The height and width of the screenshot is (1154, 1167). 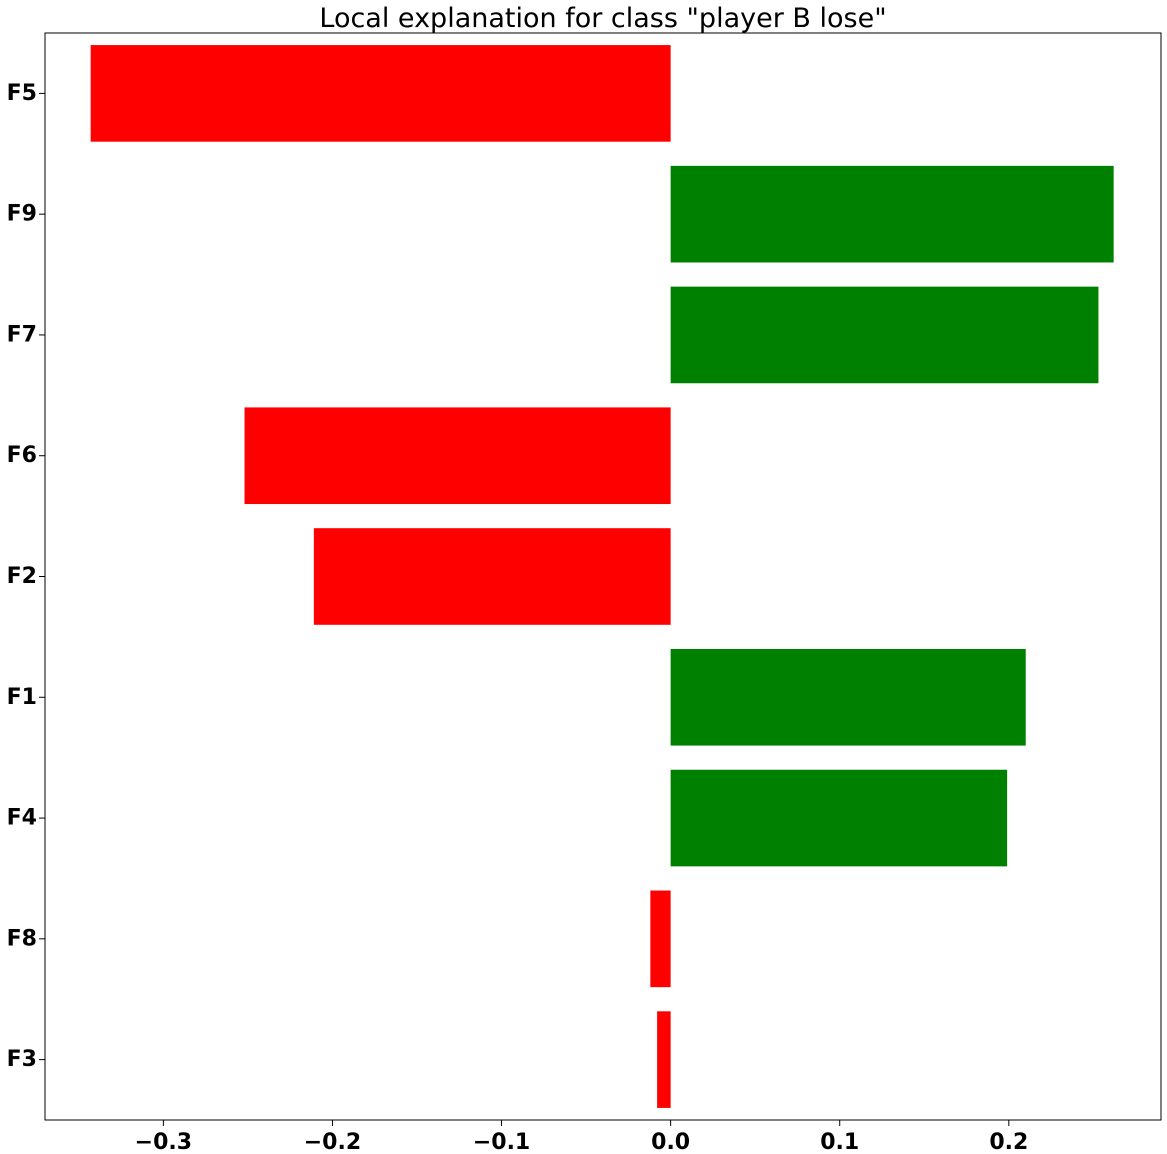 I want to click on x-tick-label-5: 0.2, so click(x=1008, y=1142).